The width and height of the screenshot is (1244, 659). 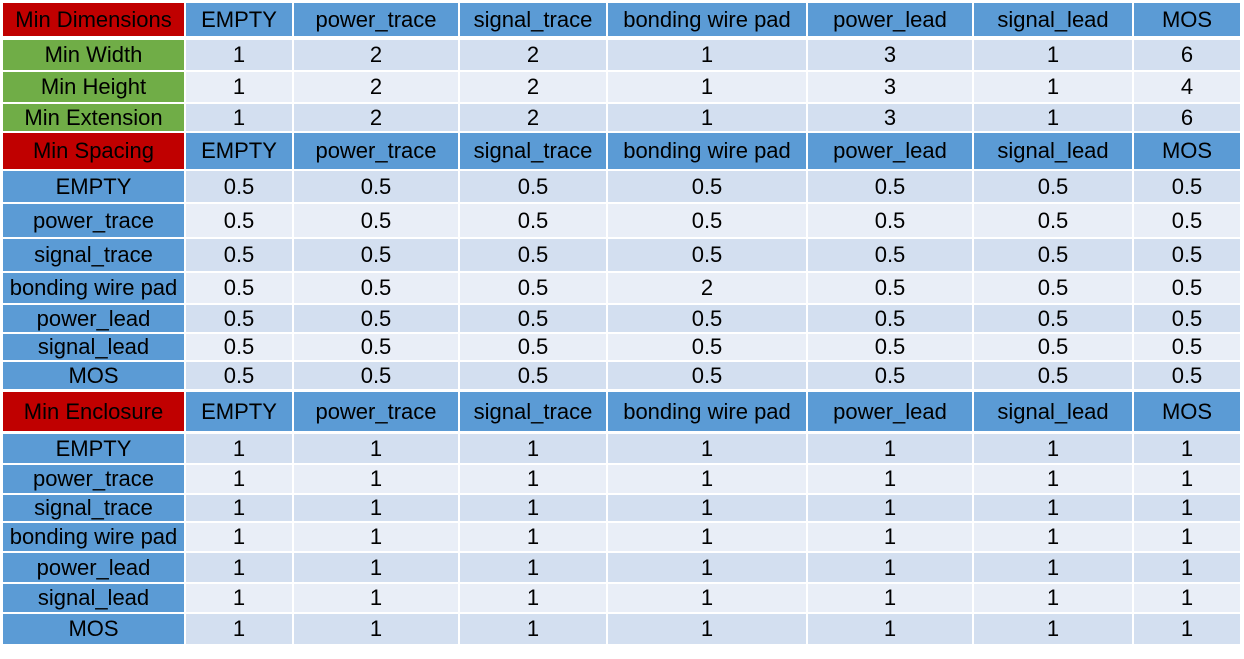 I want to click on section-title: Min Dimensions, so click(x=93, y=19).